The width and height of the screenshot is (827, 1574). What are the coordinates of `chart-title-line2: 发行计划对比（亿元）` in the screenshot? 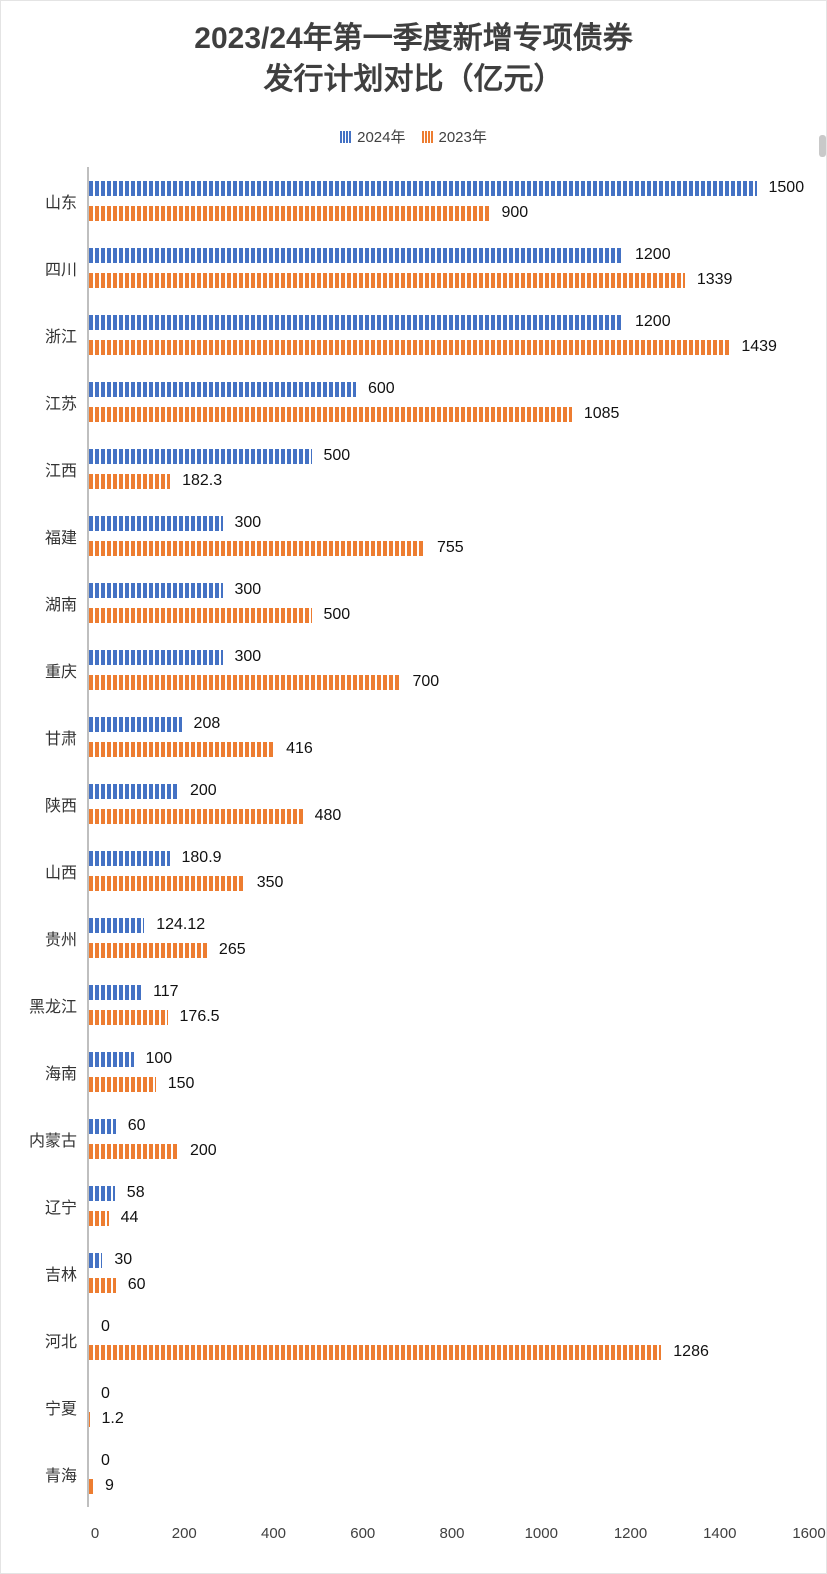 It's located at (413, 79).